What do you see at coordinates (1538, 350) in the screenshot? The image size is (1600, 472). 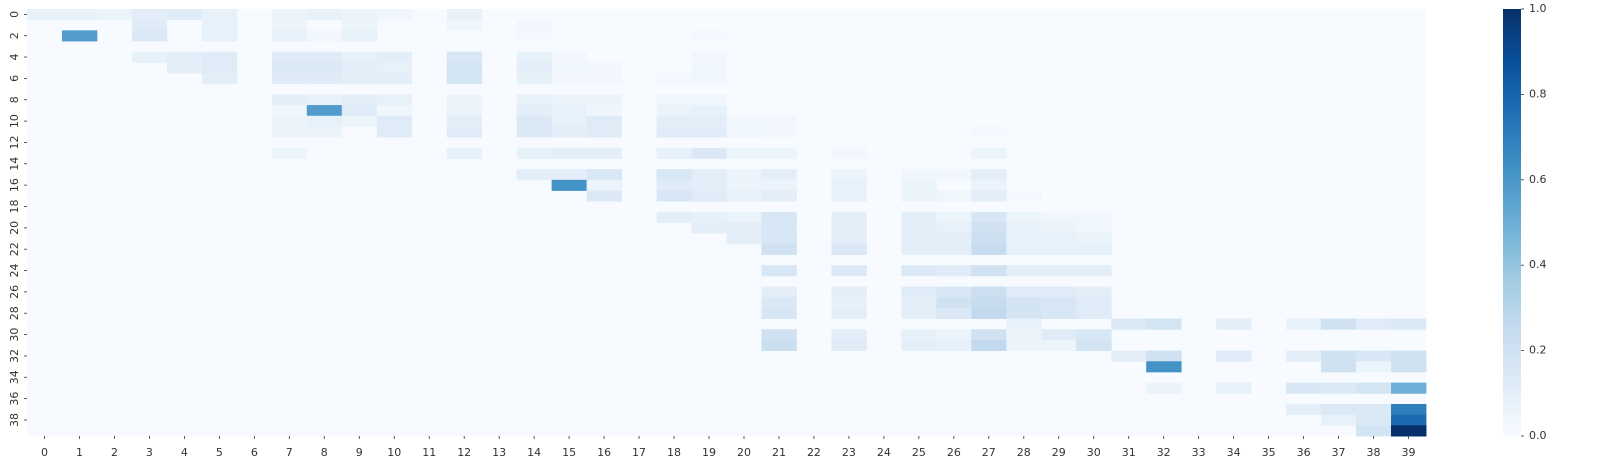 I see `colorbar-tick-label: 0.2` at bounding box center [1538, 350].